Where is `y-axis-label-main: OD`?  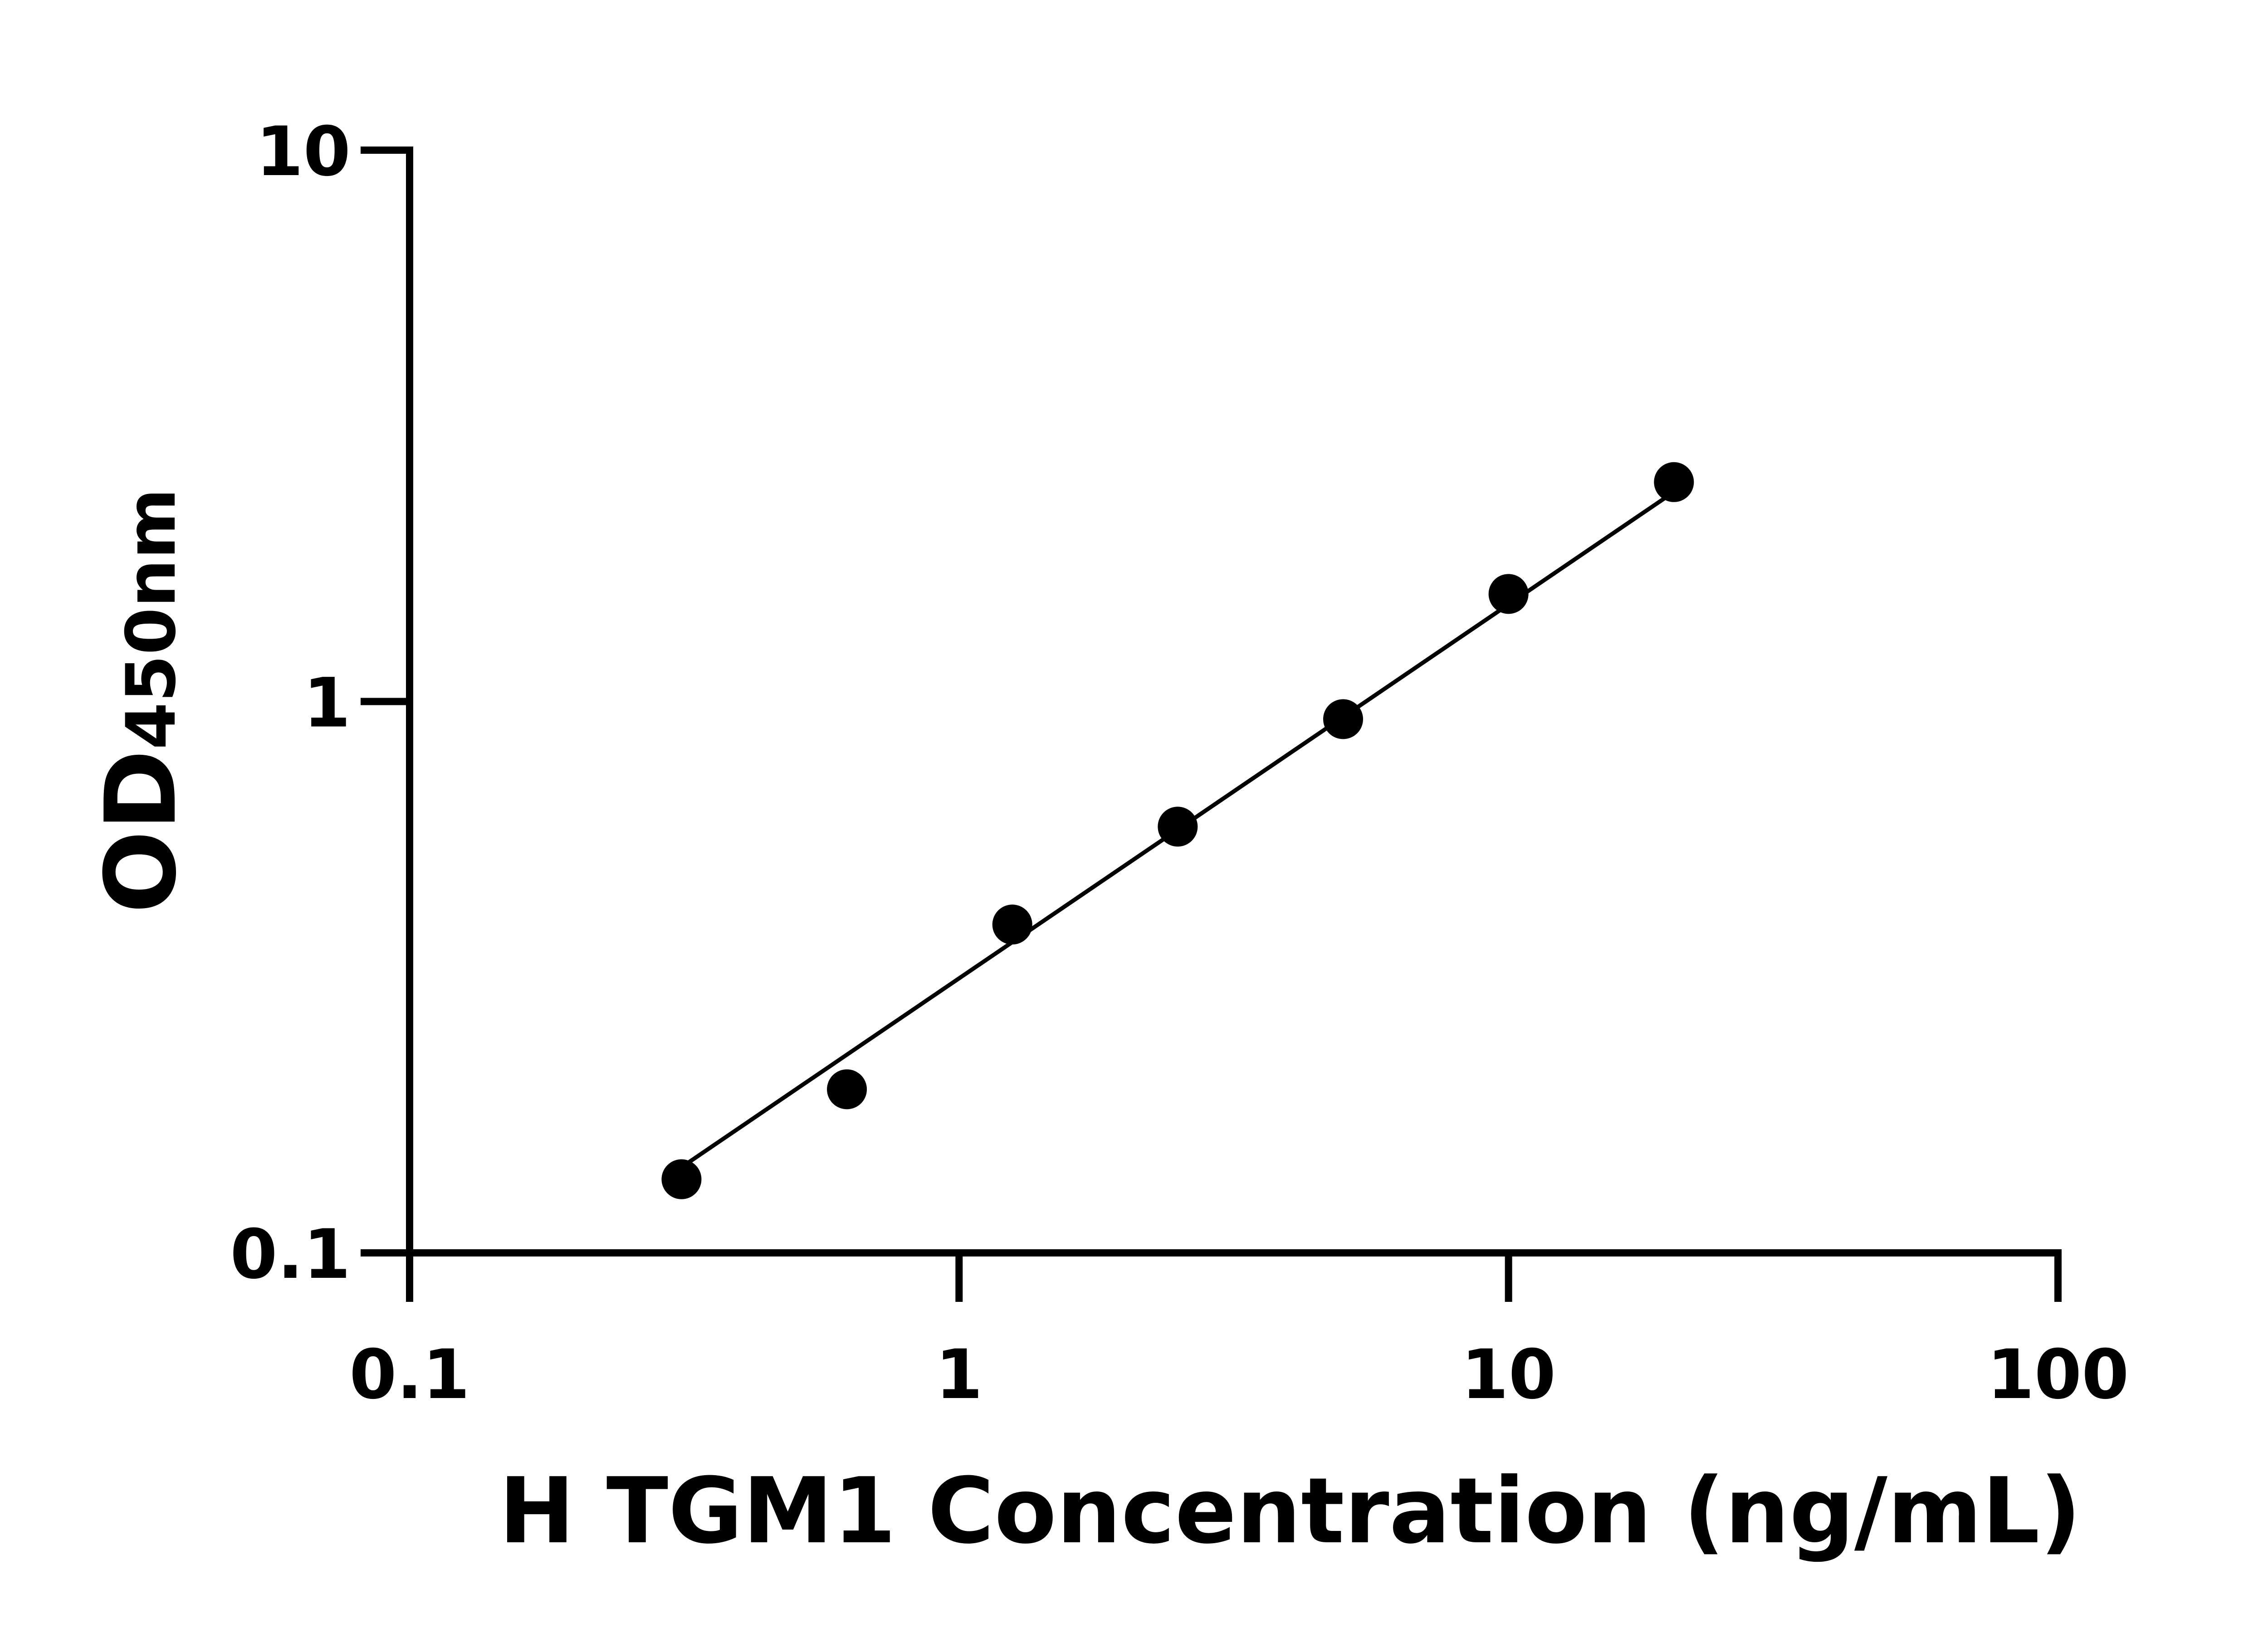 y-axis-label-main: OD is located at coordinates (141, 831).